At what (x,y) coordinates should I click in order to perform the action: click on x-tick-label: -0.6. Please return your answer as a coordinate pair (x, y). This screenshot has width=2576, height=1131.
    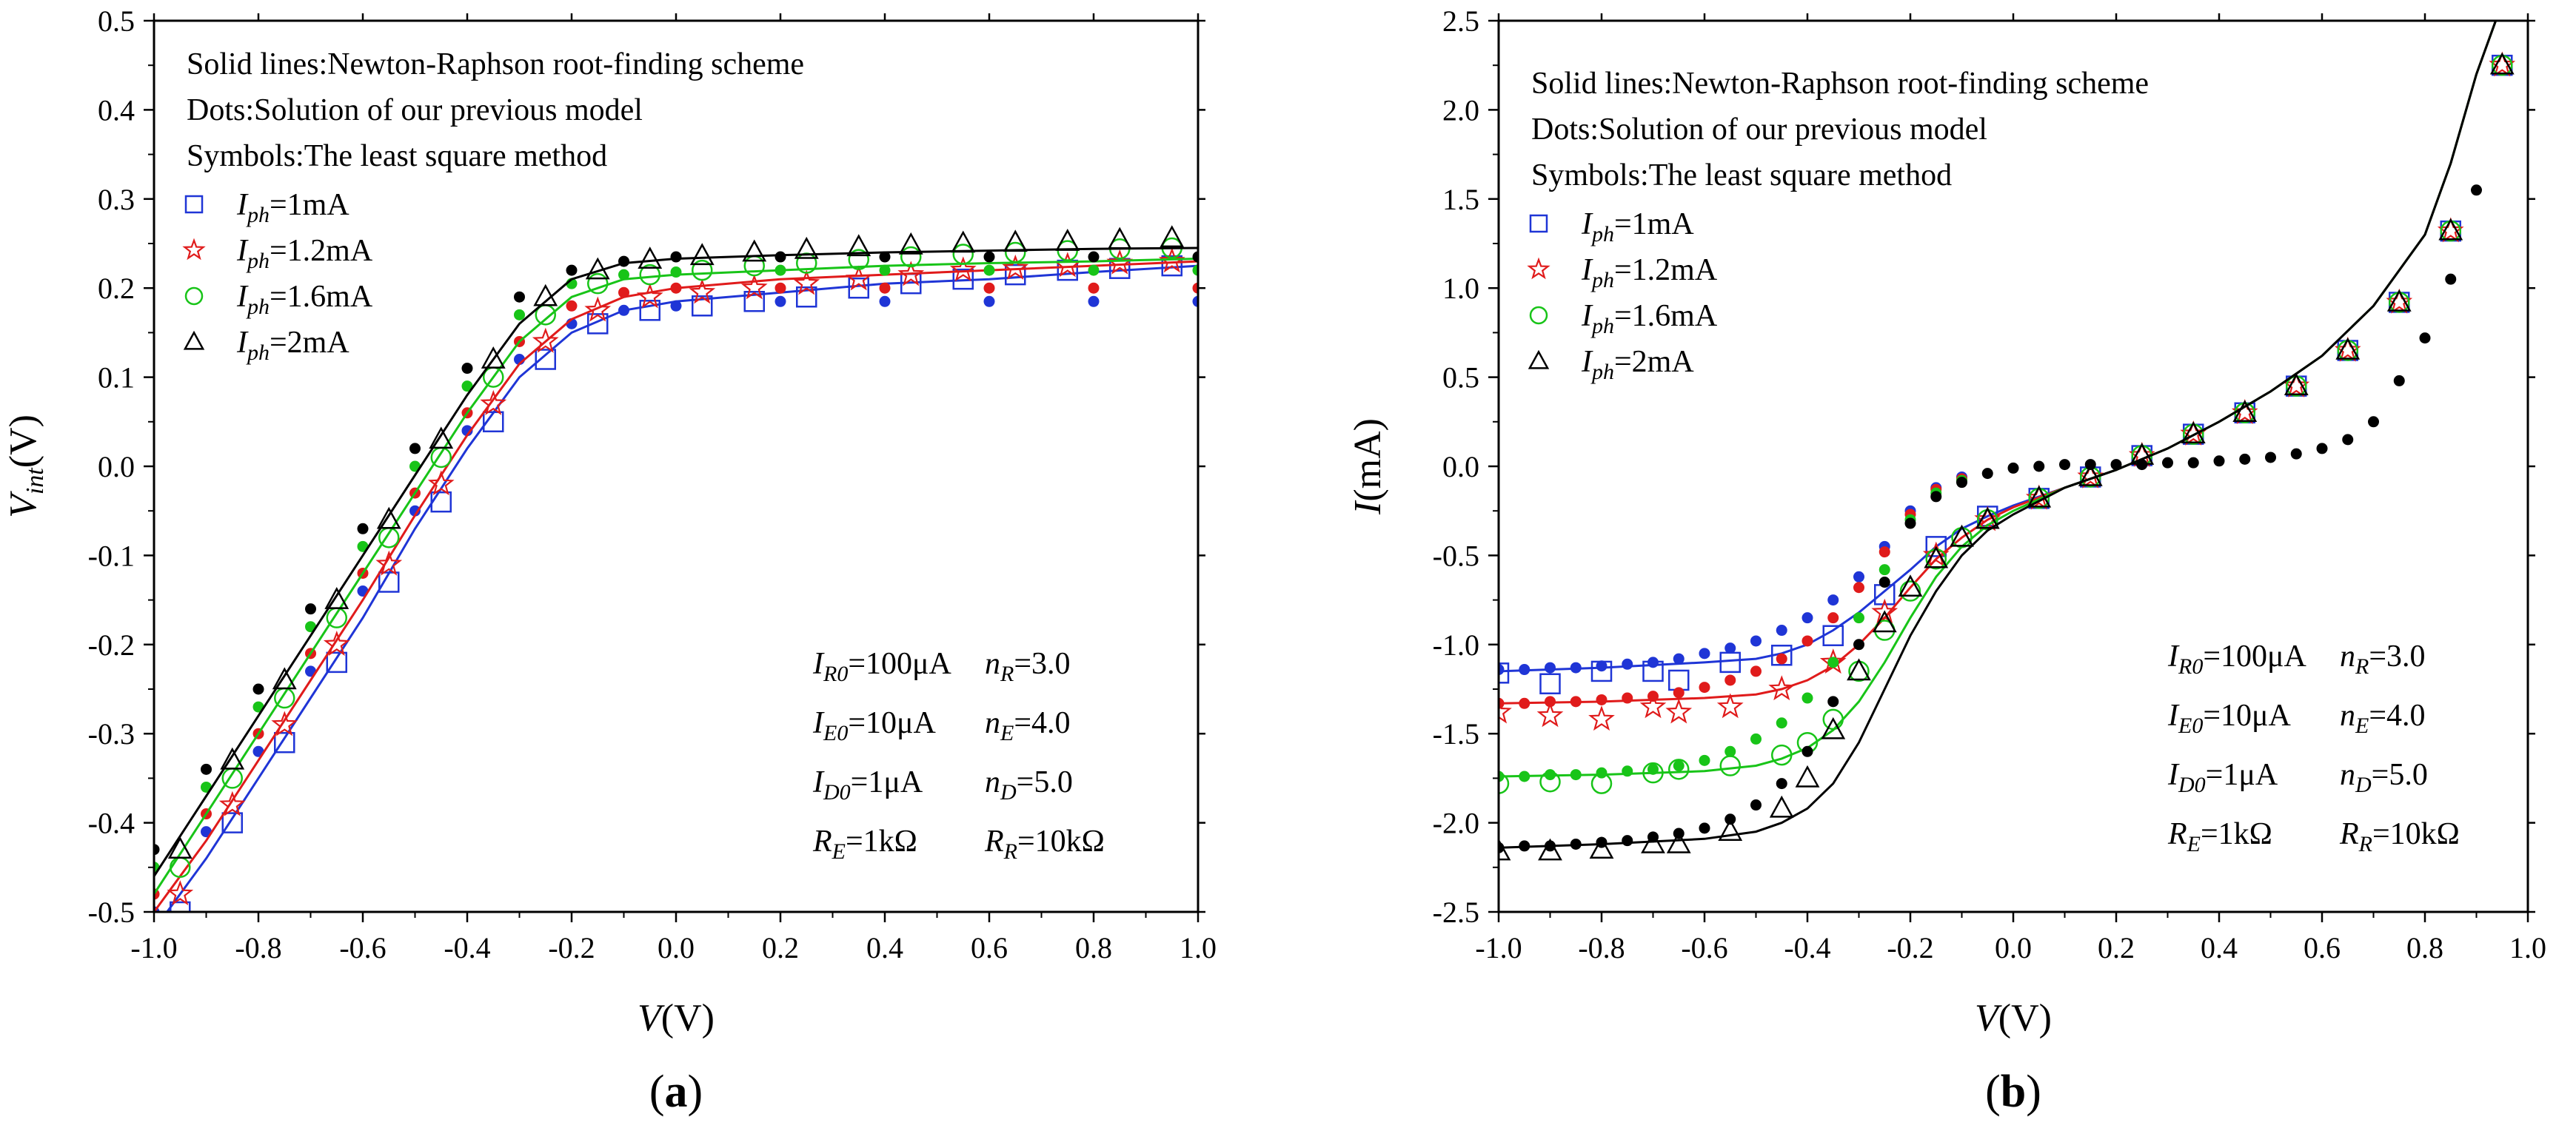
    Looking at the image, I should click on (1704, 947).